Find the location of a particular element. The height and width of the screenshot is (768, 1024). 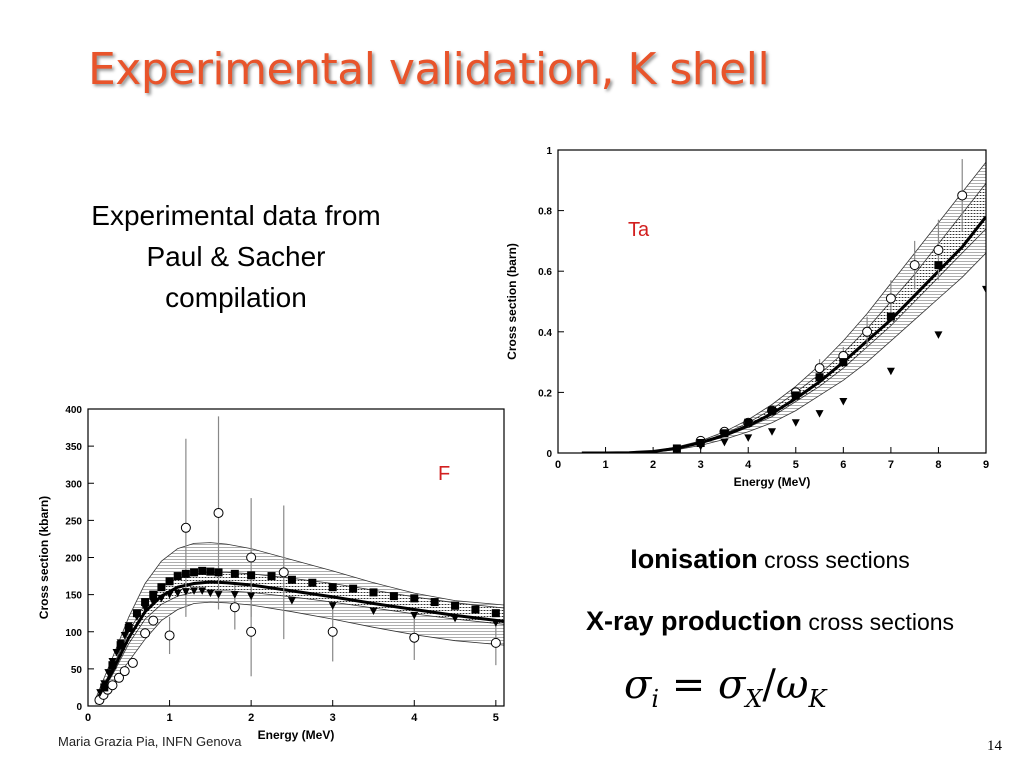

y-tick-label: 150 is located at coordinates (73, 596).